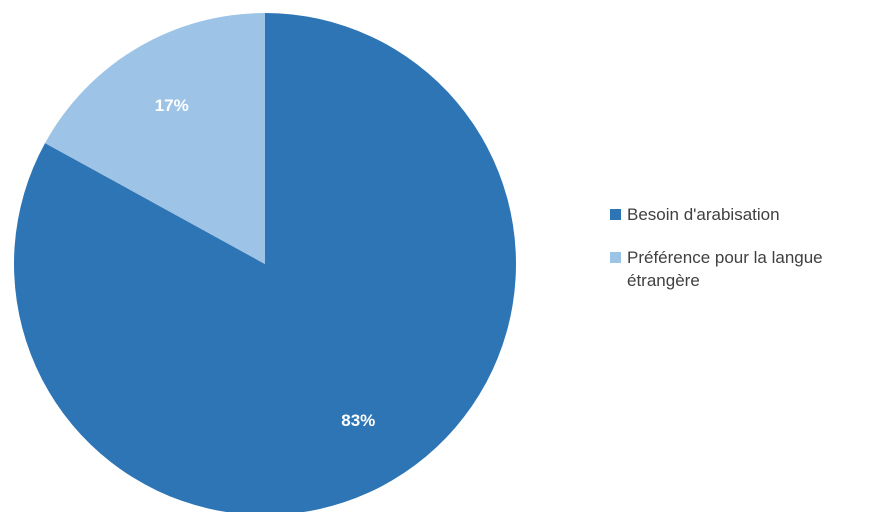  I want to click on legend-item-besoin-arabisation: Besoin d'arabisation, so click(745, 214).